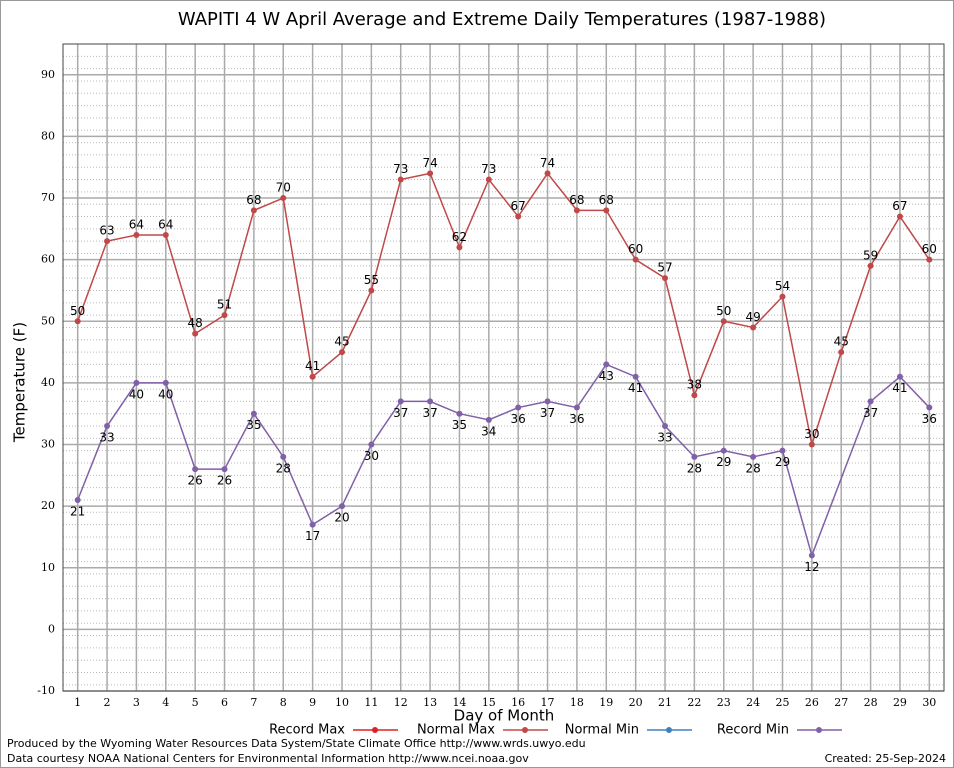 This screenshot has height=768, width=954. What do you see at coordinates (371, 280) in the screenshot?
I see `data-label: 55` at bounding box center [371, 280].